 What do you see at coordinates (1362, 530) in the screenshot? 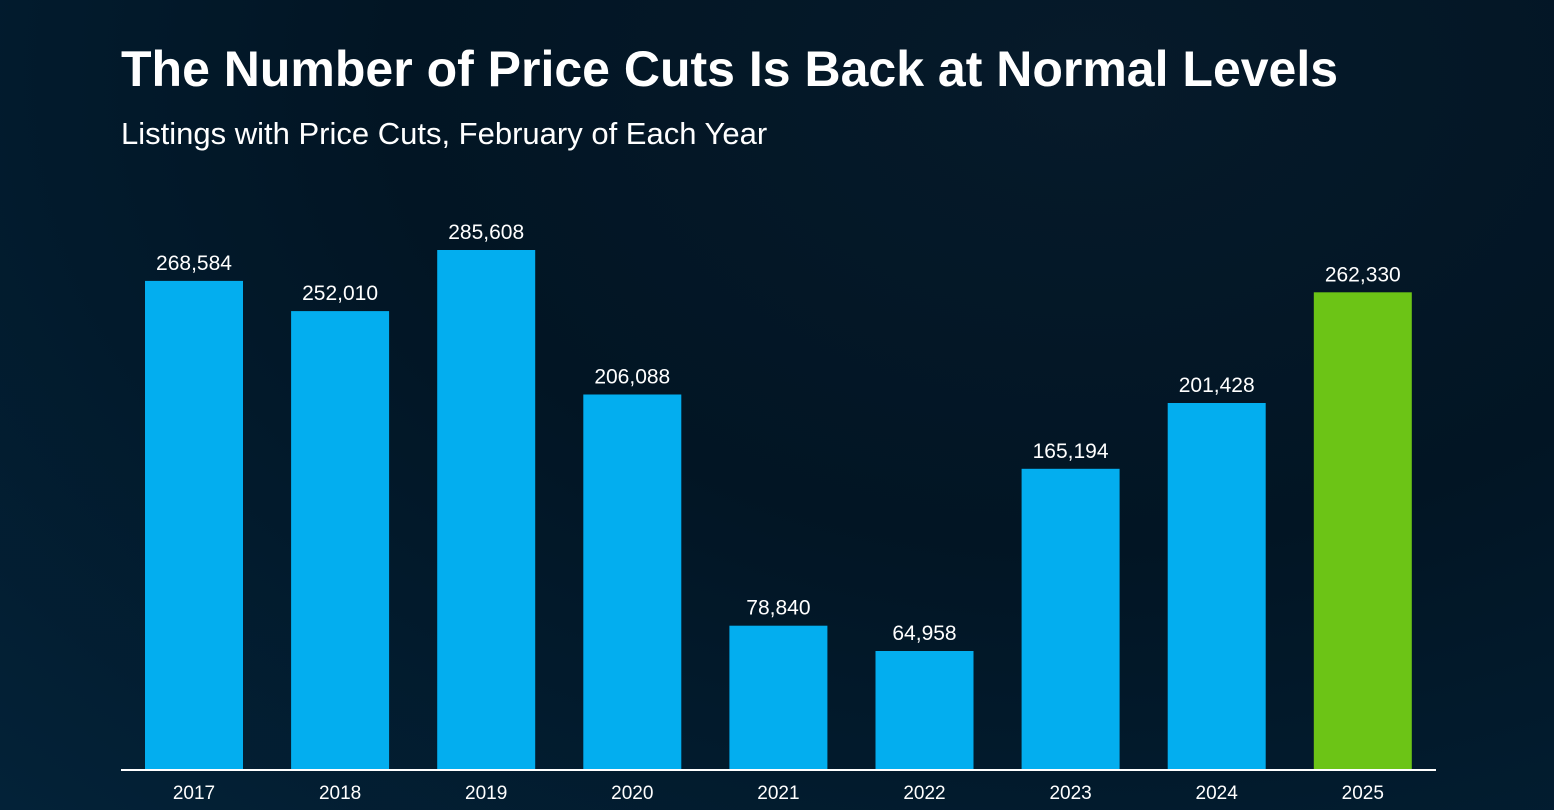
I see `bar-2025` at bounding box center [1362, 530].